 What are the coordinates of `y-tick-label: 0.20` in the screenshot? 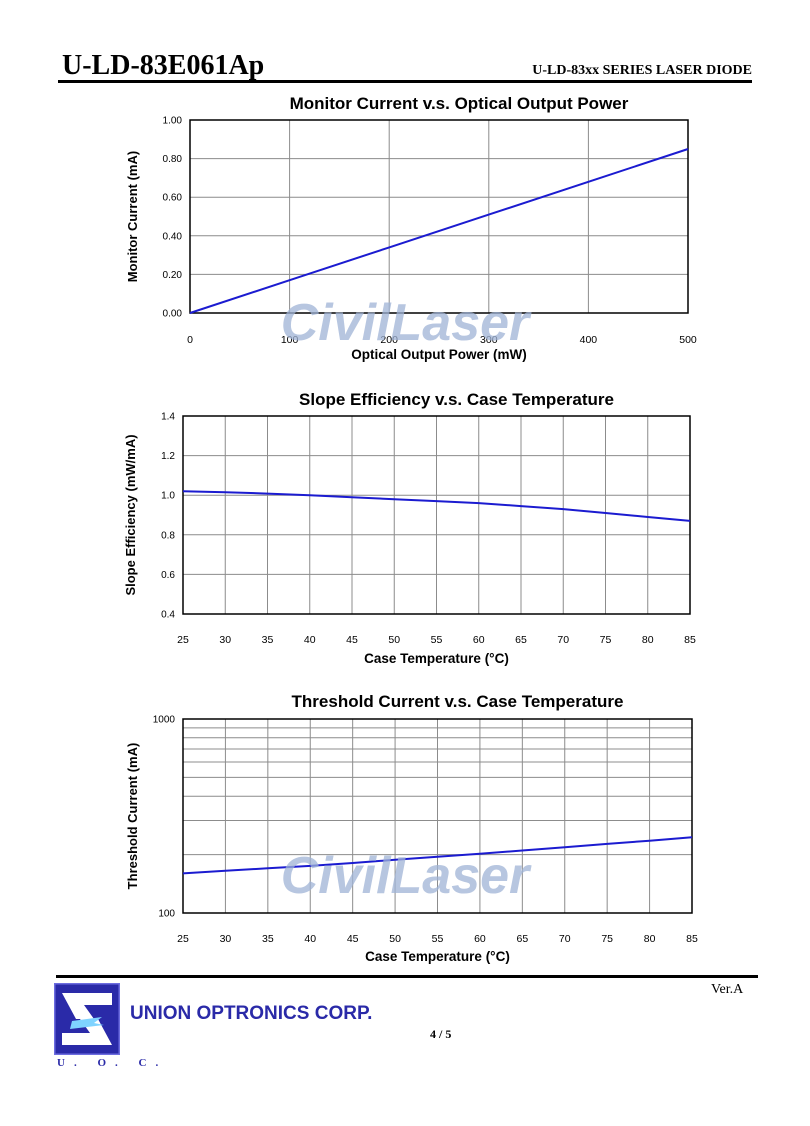 It's located at (173, 275).